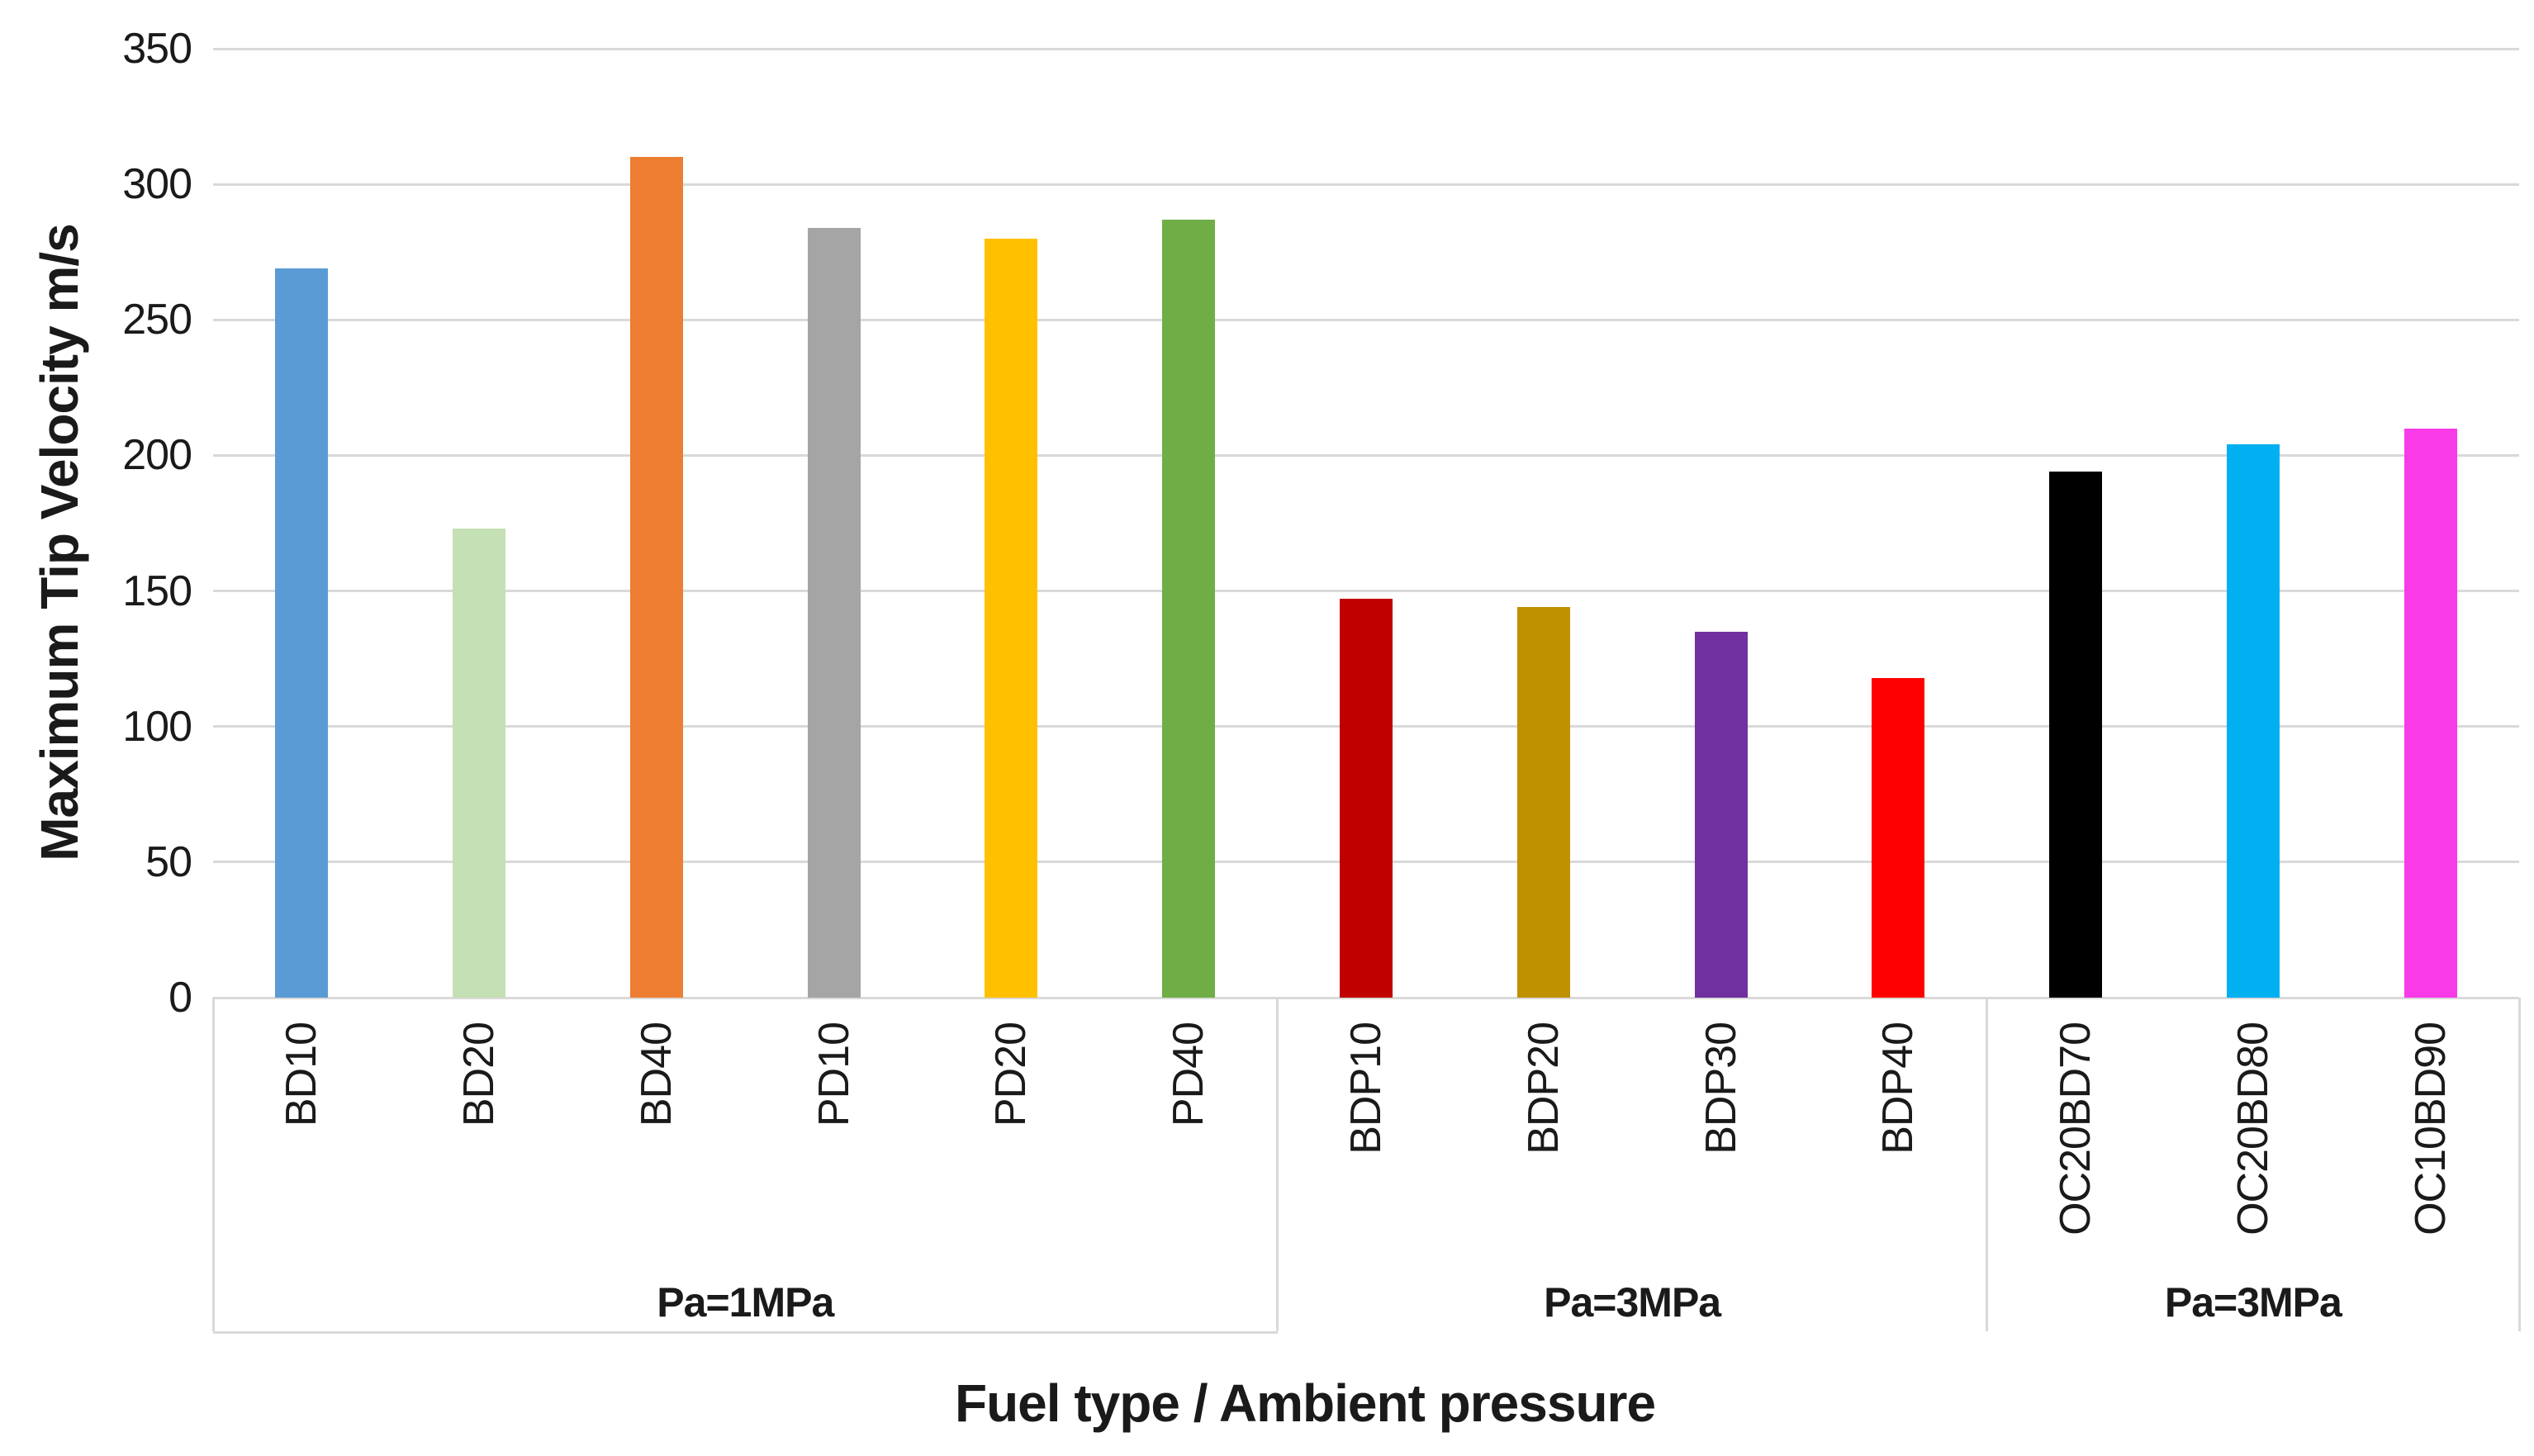 This screenshot has height=1456, width=2534. Describe the element at coordinates (1721, 1088) in the screenshot. I see `category-label: BDP30` at that location.